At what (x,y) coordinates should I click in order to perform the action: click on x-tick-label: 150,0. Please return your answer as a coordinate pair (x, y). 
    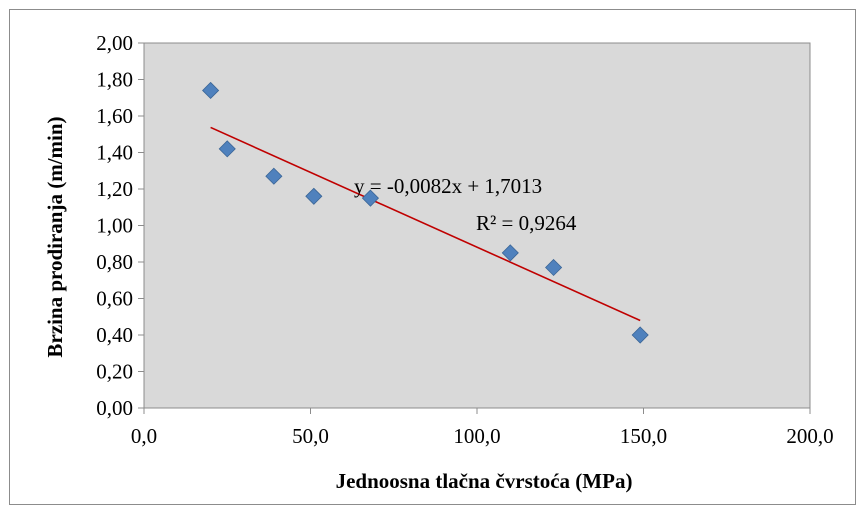
    Looking at the image, I should click on (643, 436).